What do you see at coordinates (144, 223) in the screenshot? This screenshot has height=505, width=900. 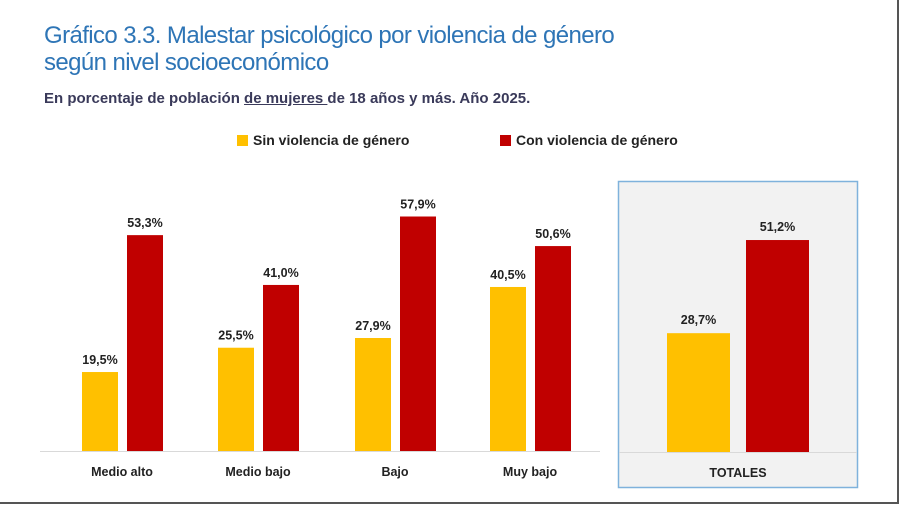 I see `data-label: 53,3%` at bounding box center [144, 223].